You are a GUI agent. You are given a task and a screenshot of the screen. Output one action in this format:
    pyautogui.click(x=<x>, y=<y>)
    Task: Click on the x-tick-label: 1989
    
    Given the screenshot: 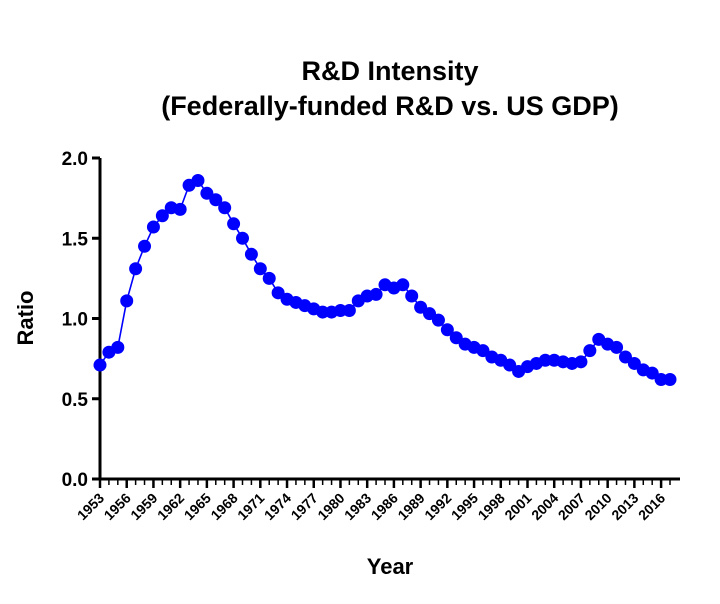 What is the action you would take?
    pyautogui.click(x=410, y=506)
    